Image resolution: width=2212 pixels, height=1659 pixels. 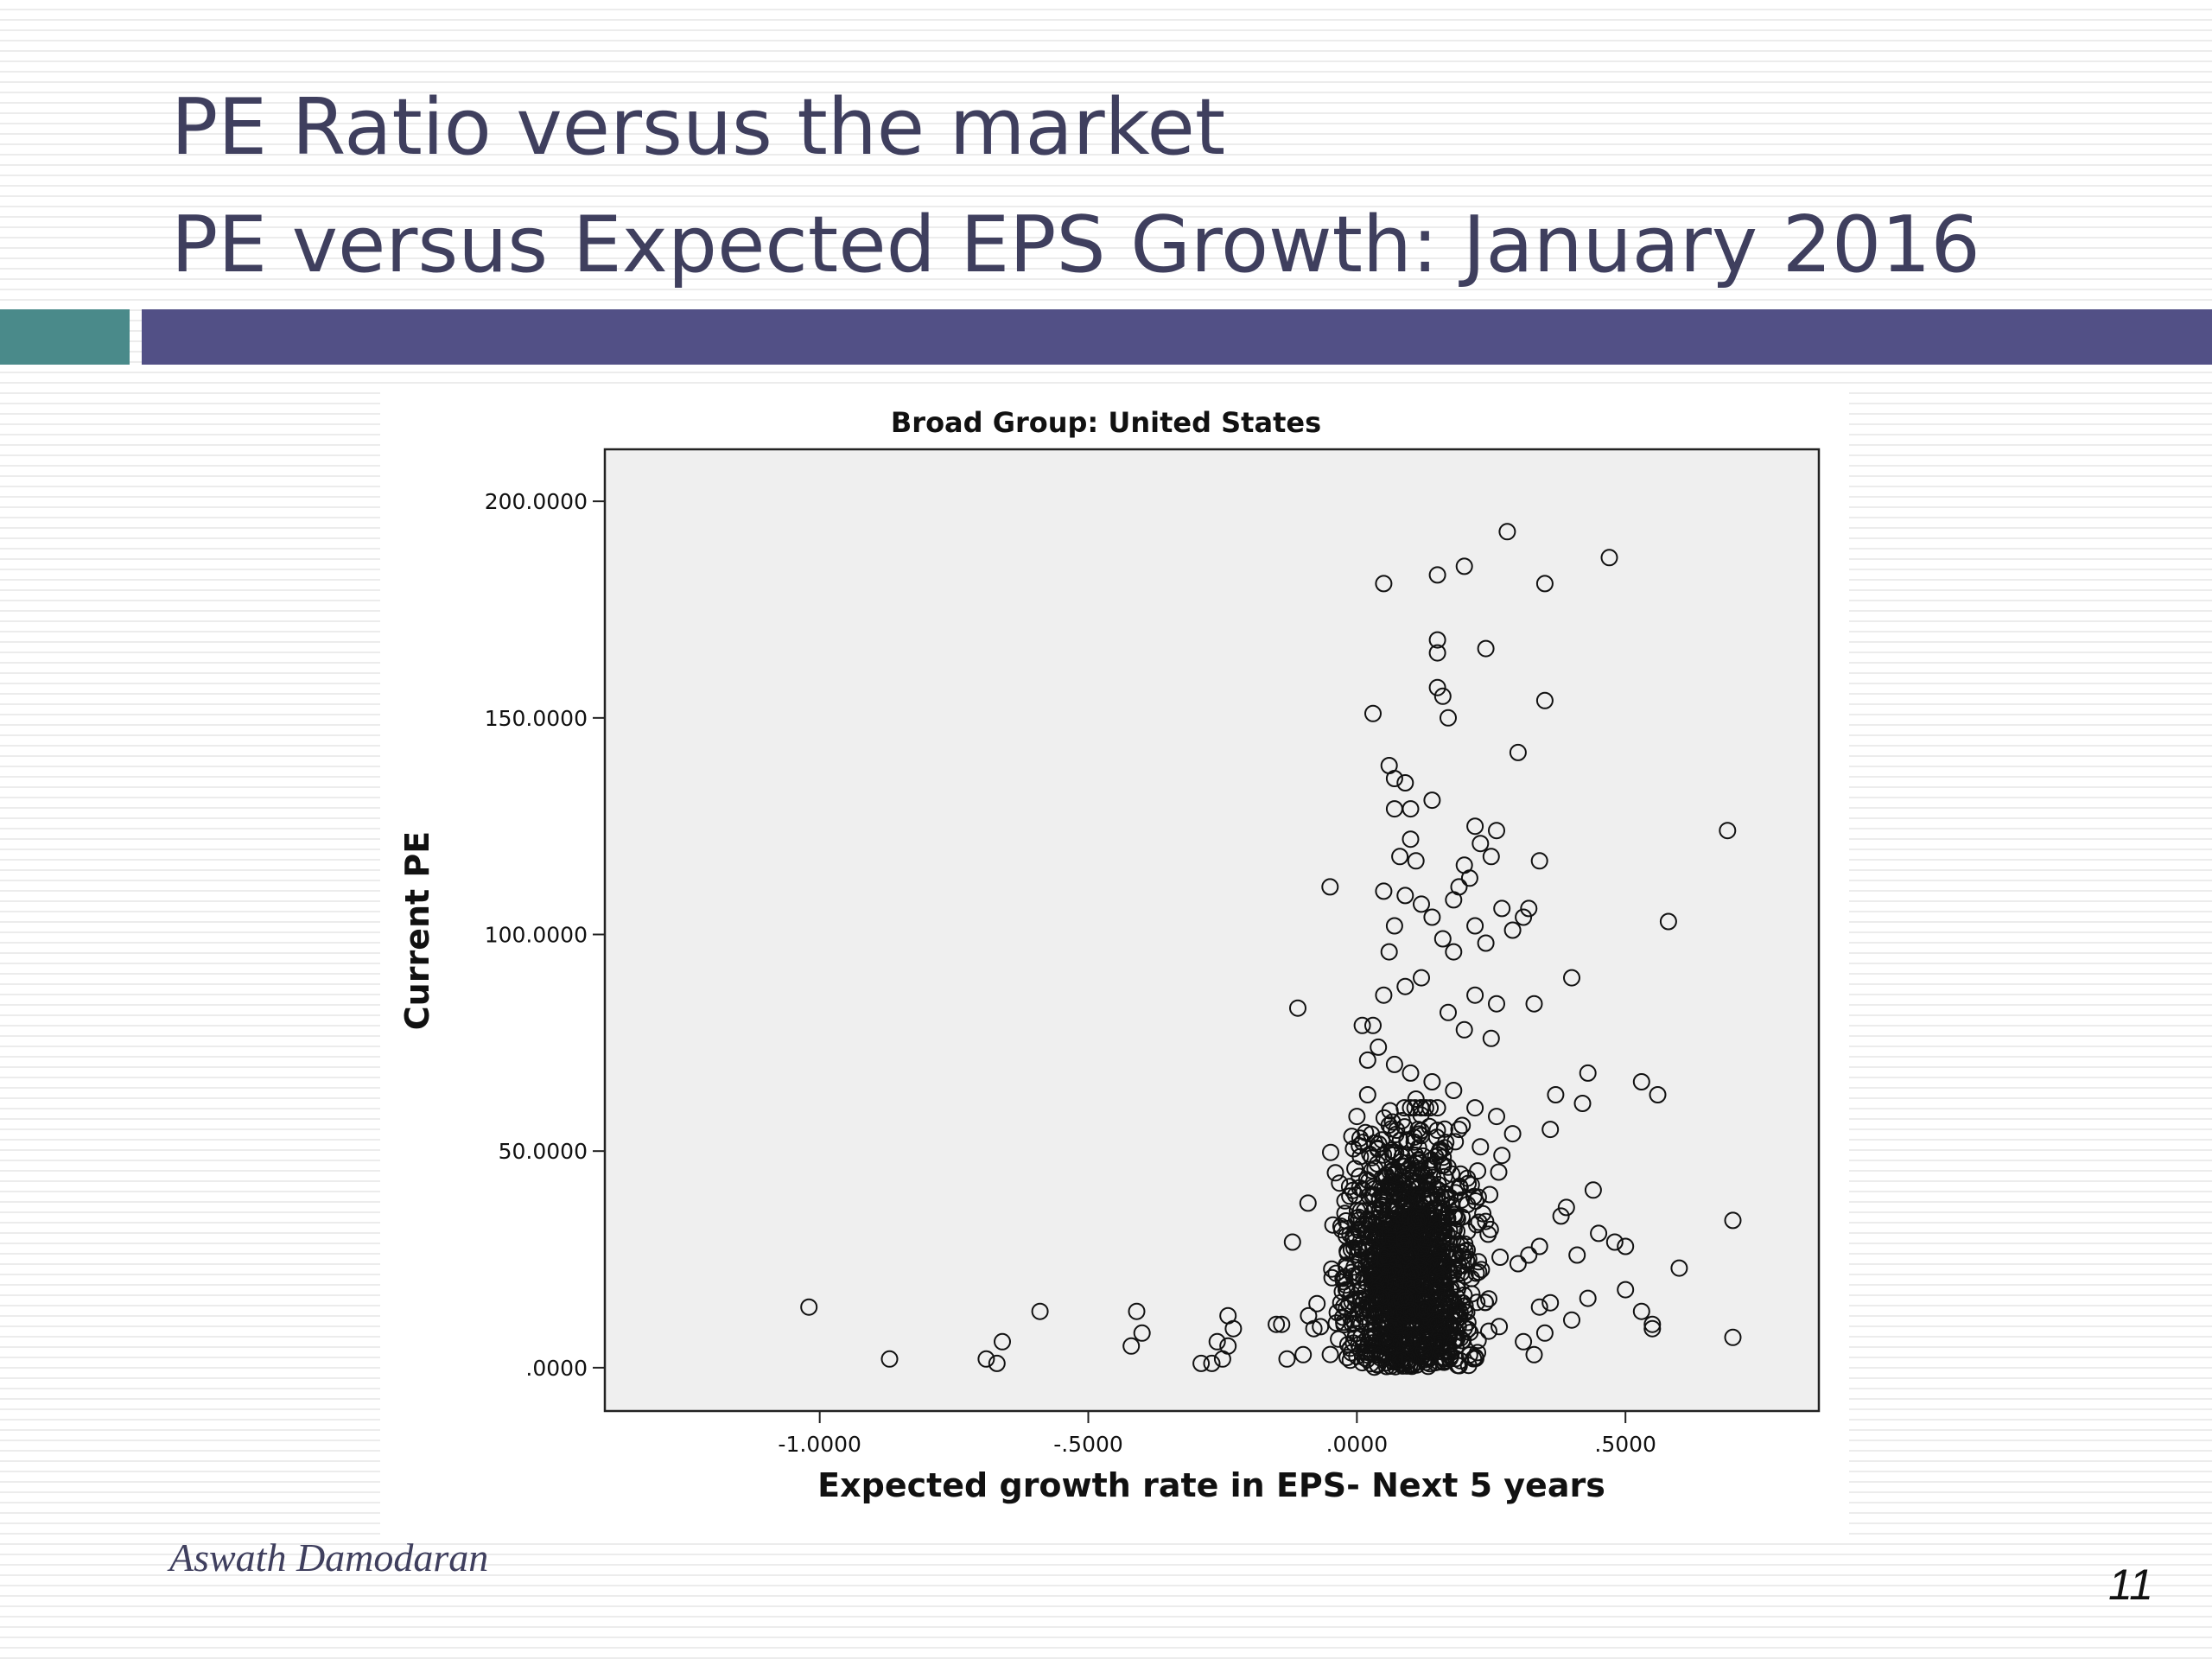 I want to click on chart-title: Broad Group: United States, so click(x=1106, y=422).